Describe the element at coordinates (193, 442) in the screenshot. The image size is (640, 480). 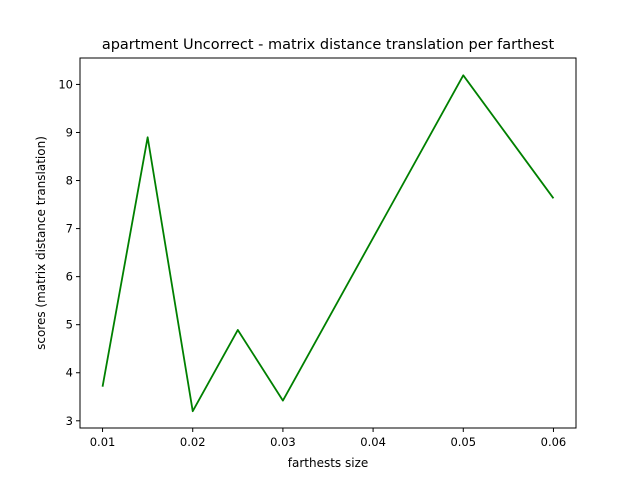
I see `x-tick-label: 0.02` at that location.